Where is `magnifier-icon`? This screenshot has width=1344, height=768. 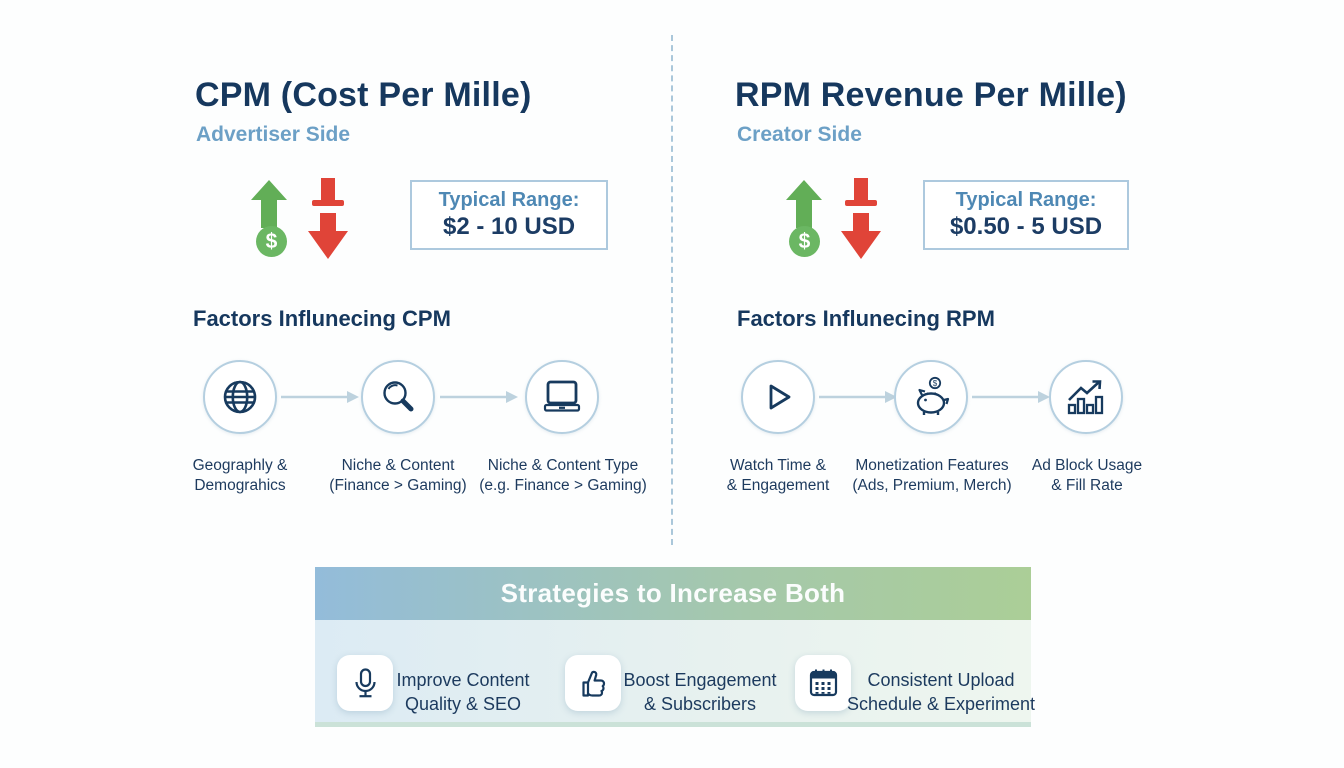
magnifier-icon is located at coordinates (398, 396).